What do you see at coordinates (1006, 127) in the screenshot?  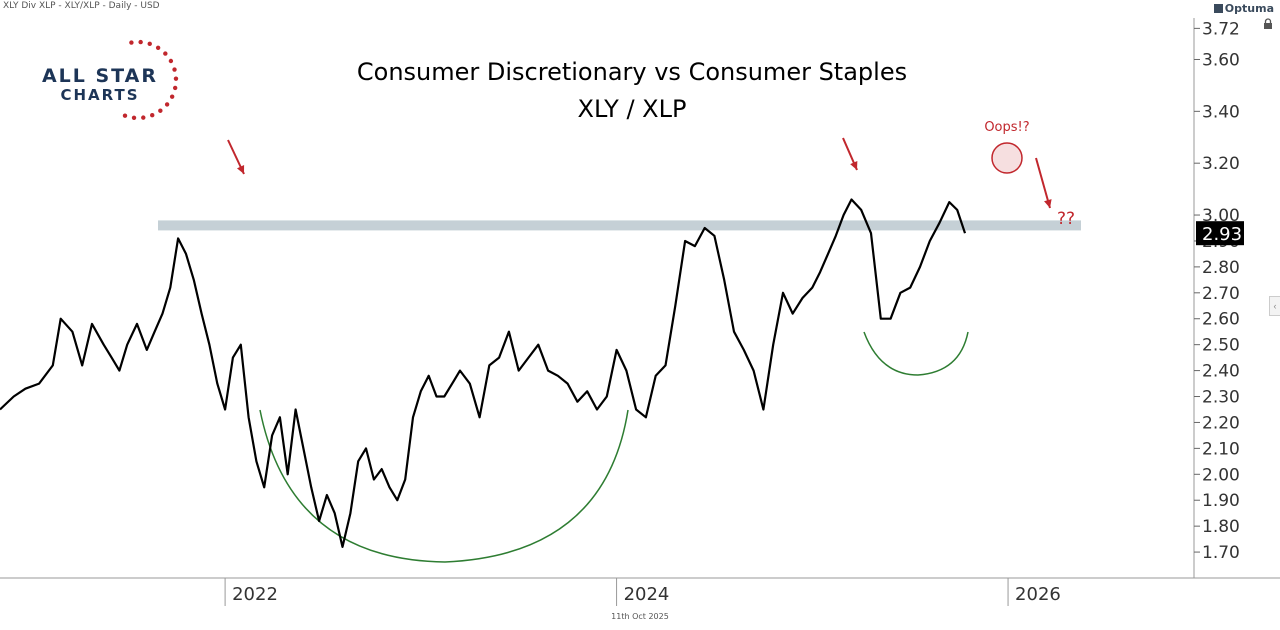 I see `annotation-text: Oops!?` at bounding box center [1006, 127].